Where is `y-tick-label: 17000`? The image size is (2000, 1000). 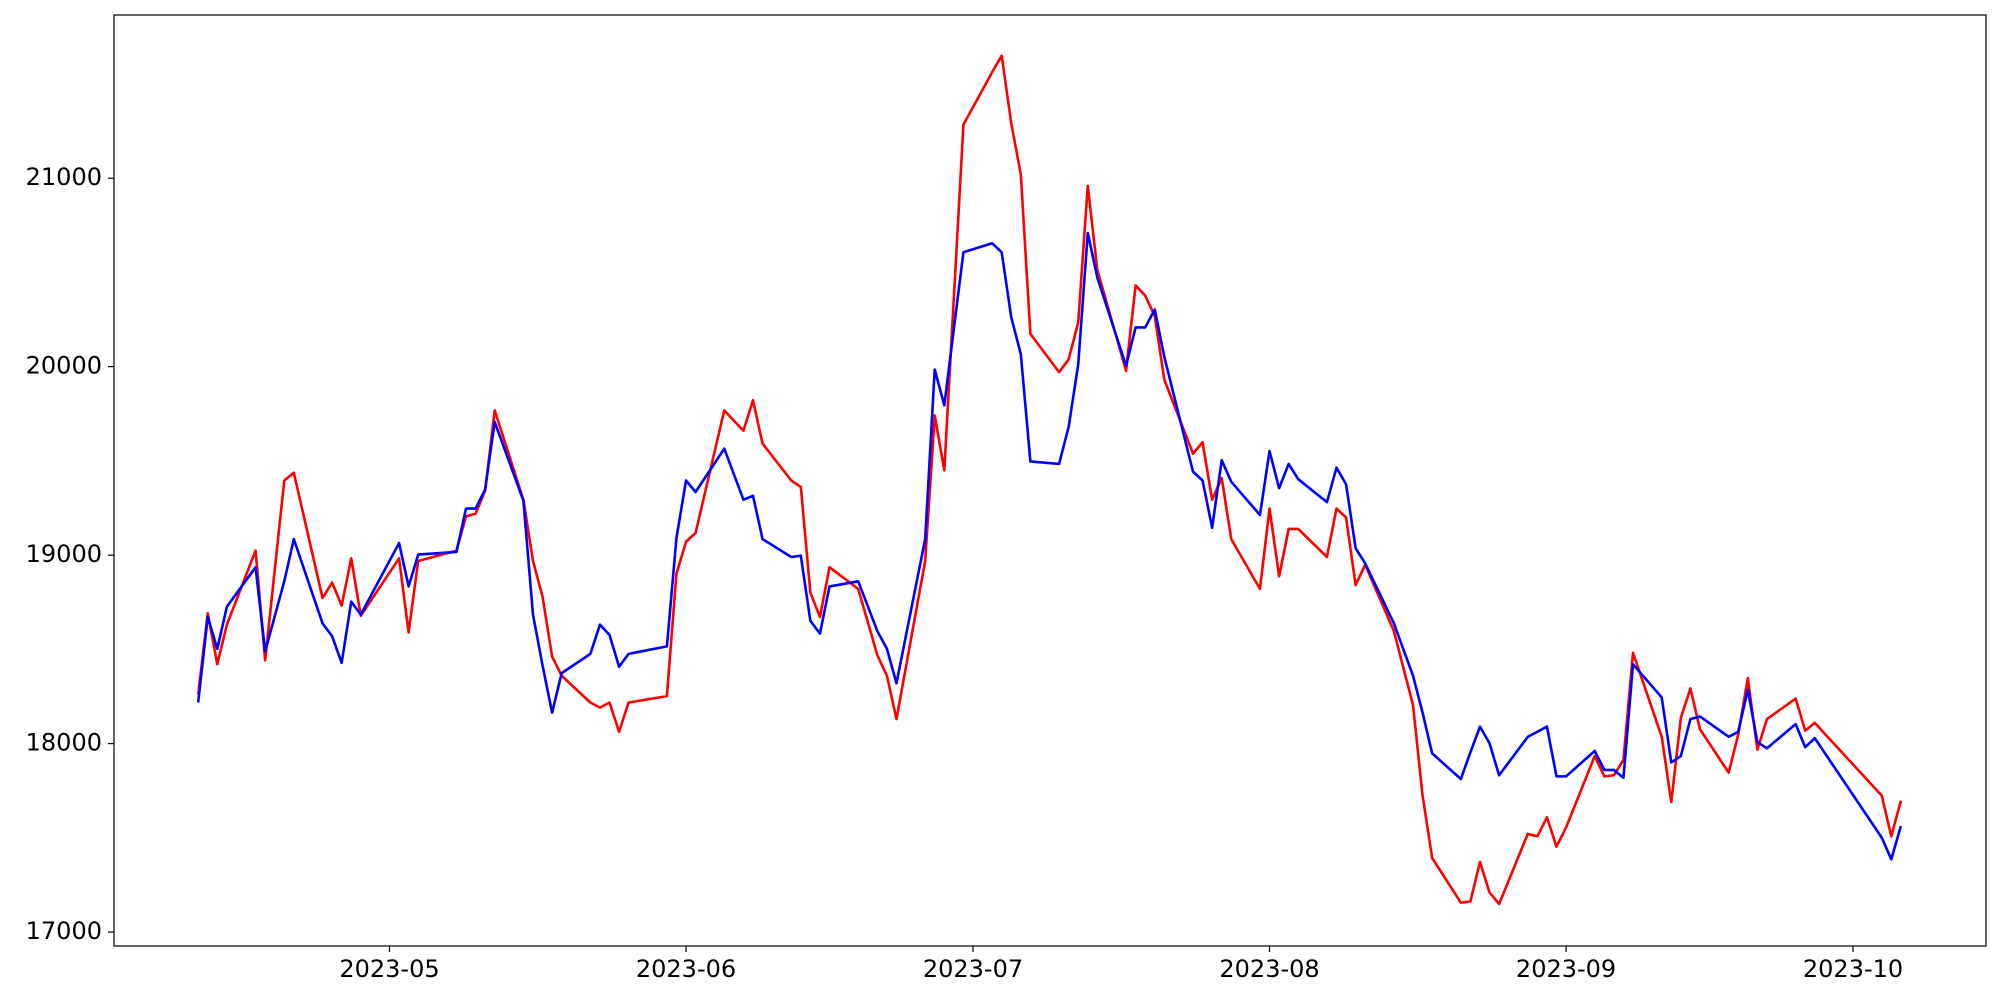
y-tick-label: 17000 is located at coordinates (64, 931).